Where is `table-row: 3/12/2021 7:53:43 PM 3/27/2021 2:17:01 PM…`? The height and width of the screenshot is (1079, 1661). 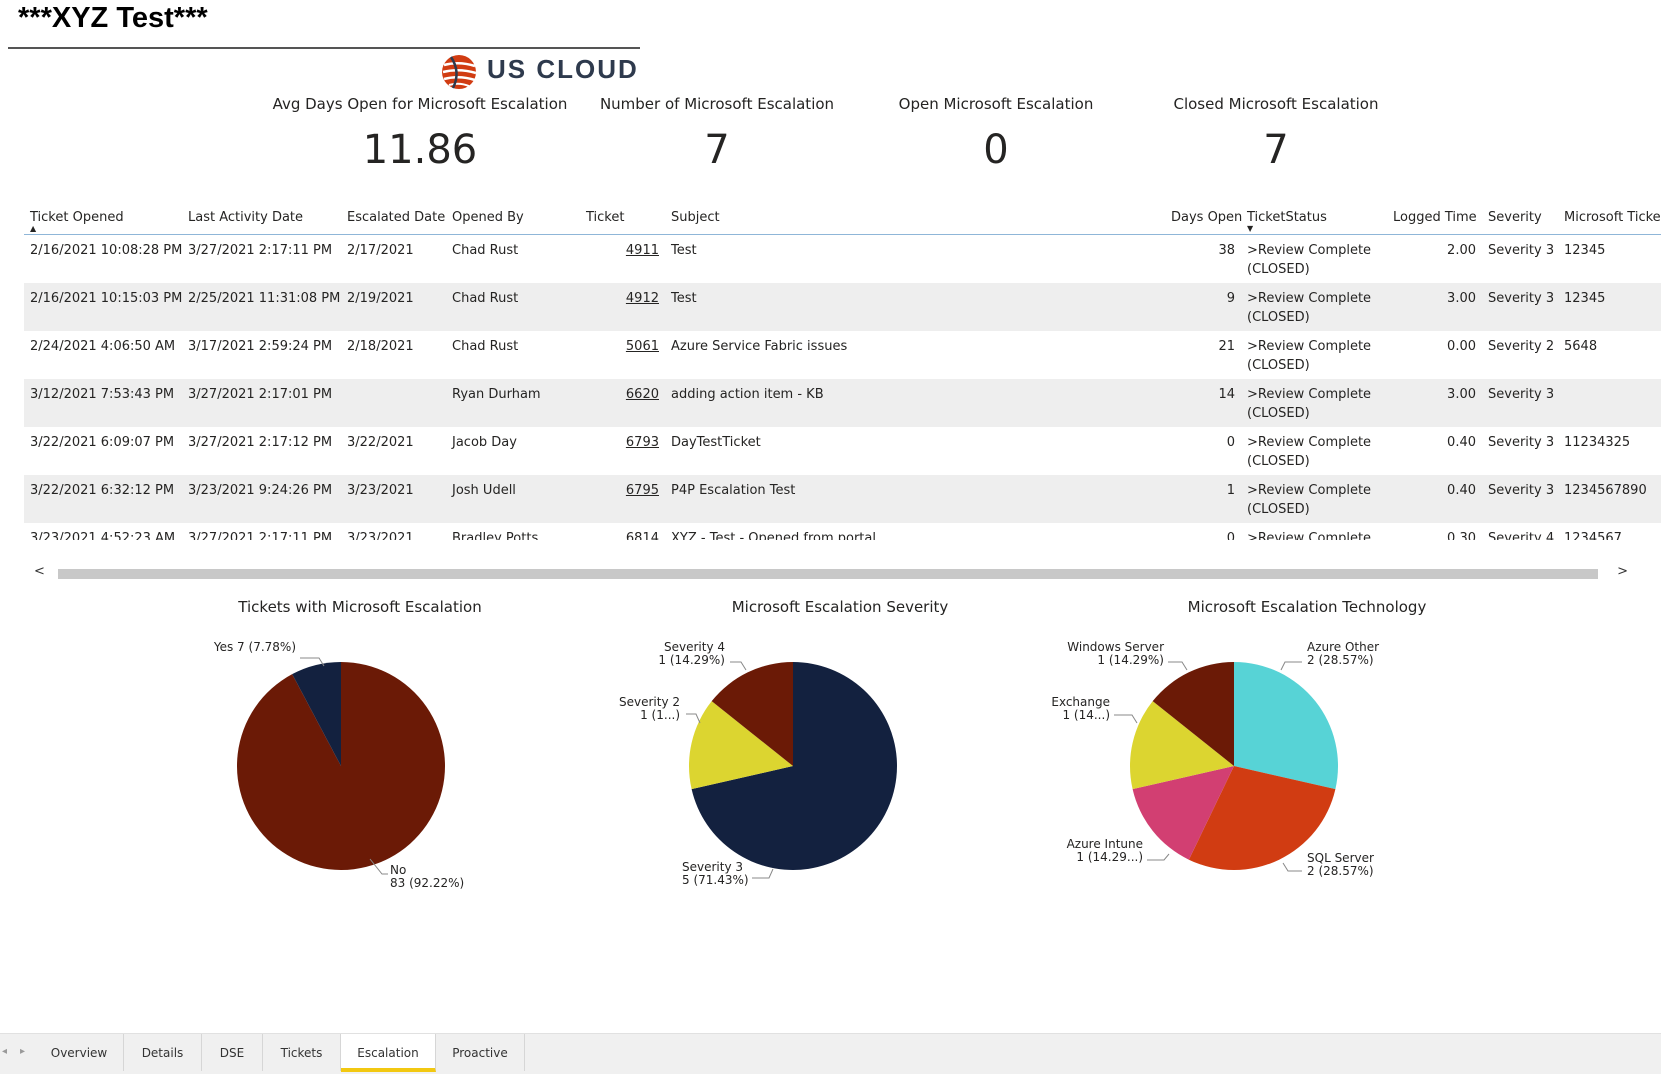
table-row: 3/12/2021 7:53:43 PM 3/27/2021 2:17:01 PM… is located at coordinates (842, 403).